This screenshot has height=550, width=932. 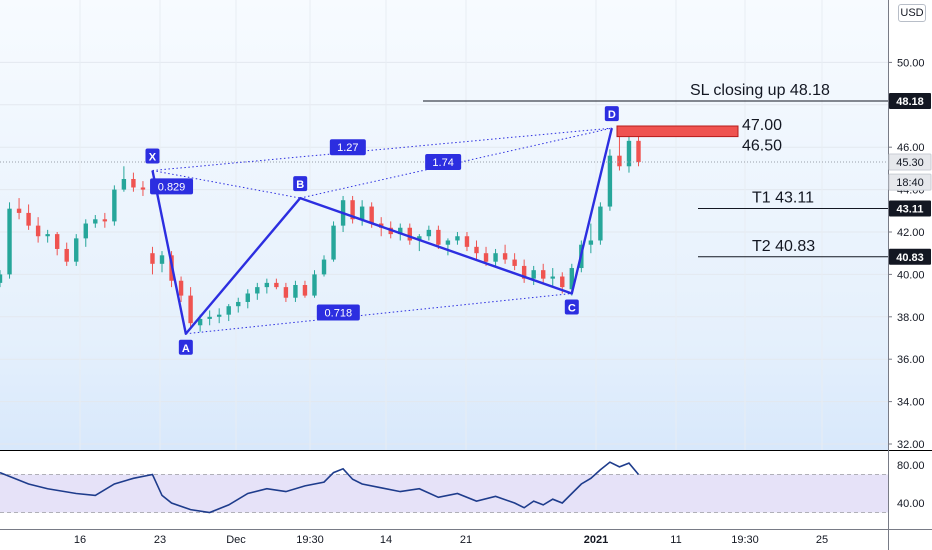 I want to click on ratio-label: 0.718, so click(x=339, y=314).